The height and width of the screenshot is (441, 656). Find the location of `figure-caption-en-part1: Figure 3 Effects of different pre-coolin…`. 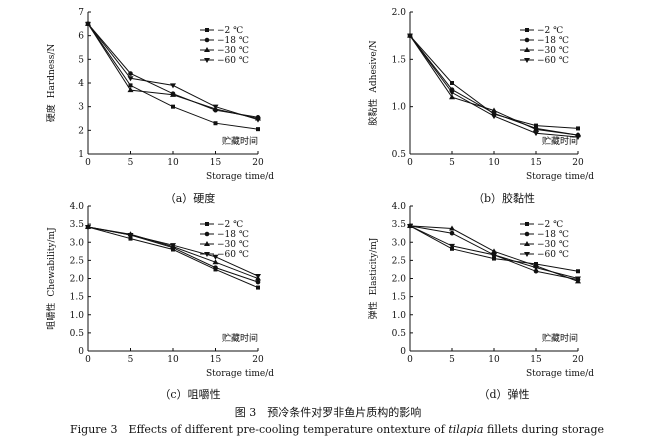

figure-caption-en-part1: Figure 3 Effects of different pre-coolin… is located at coordinates (259, 429).